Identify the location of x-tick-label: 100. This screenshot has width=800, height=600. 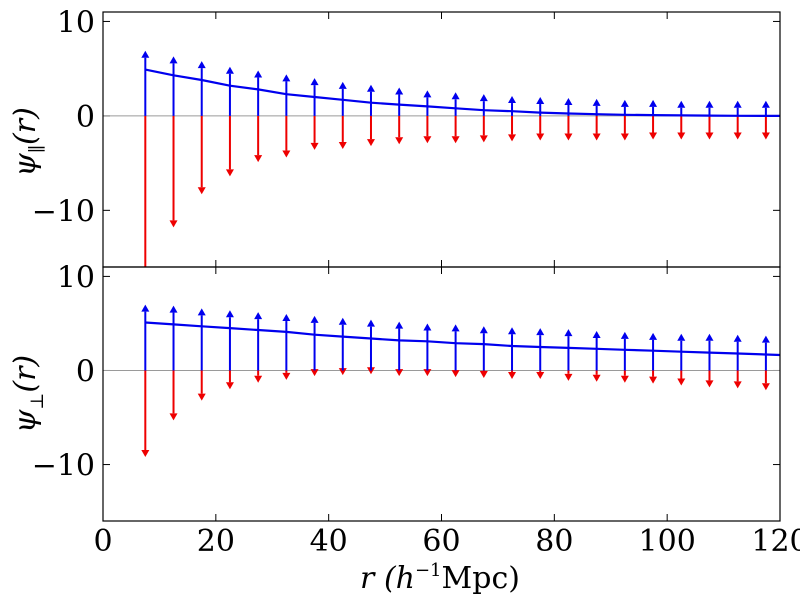
(667, 541).